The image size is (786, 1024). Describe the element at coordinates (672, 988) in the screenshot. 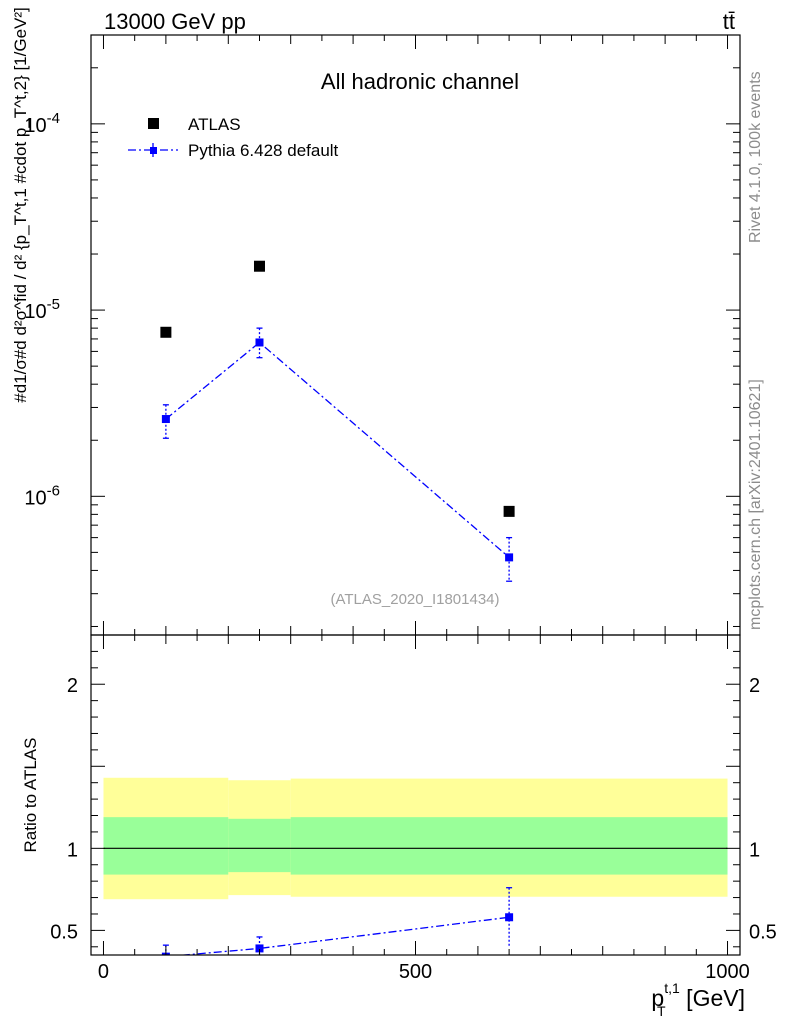

I see `x-axis-label-sup: t,1` at that location.